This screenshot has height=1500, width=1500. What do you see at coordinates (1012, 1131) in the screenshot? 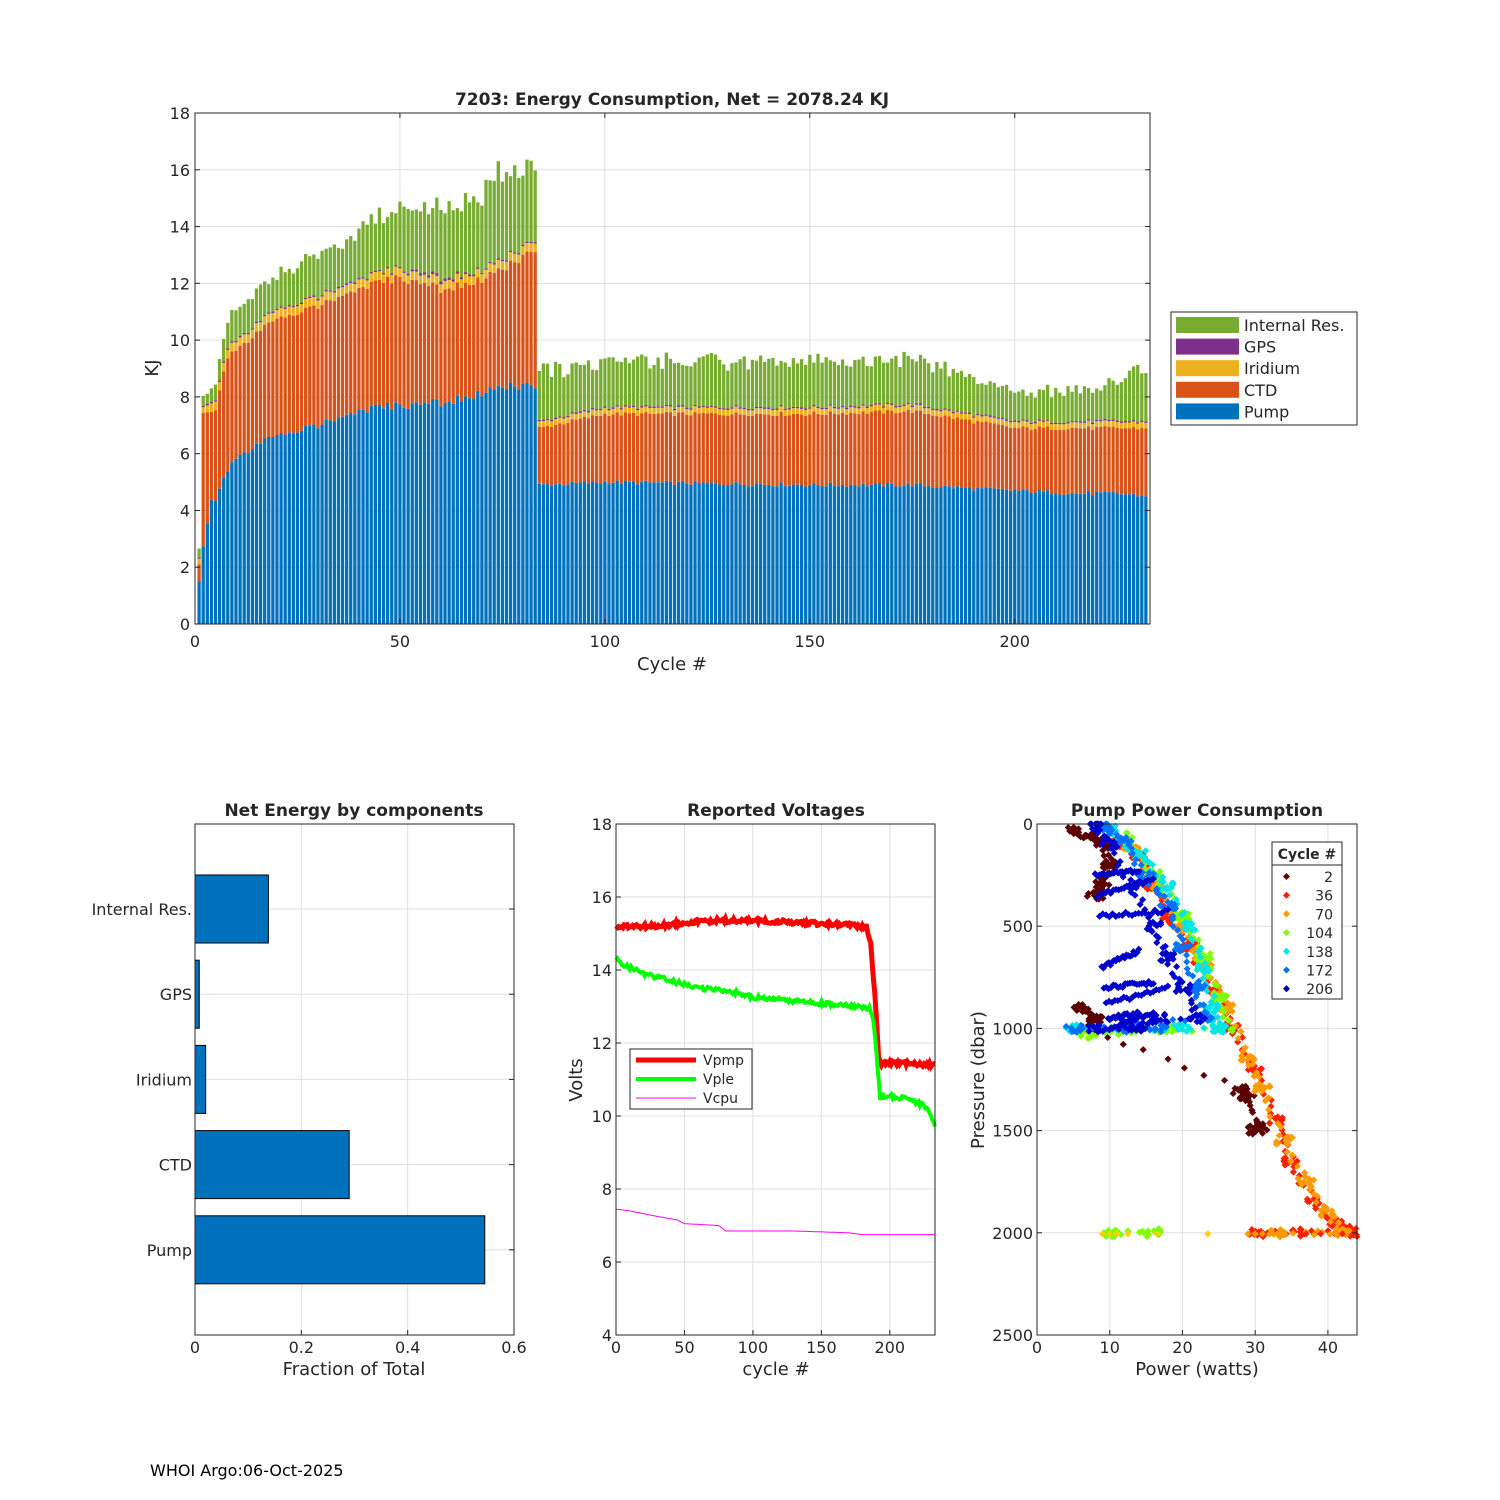
I see `br-tick-label-y: 1500` at bounding box center [1012, 1131].